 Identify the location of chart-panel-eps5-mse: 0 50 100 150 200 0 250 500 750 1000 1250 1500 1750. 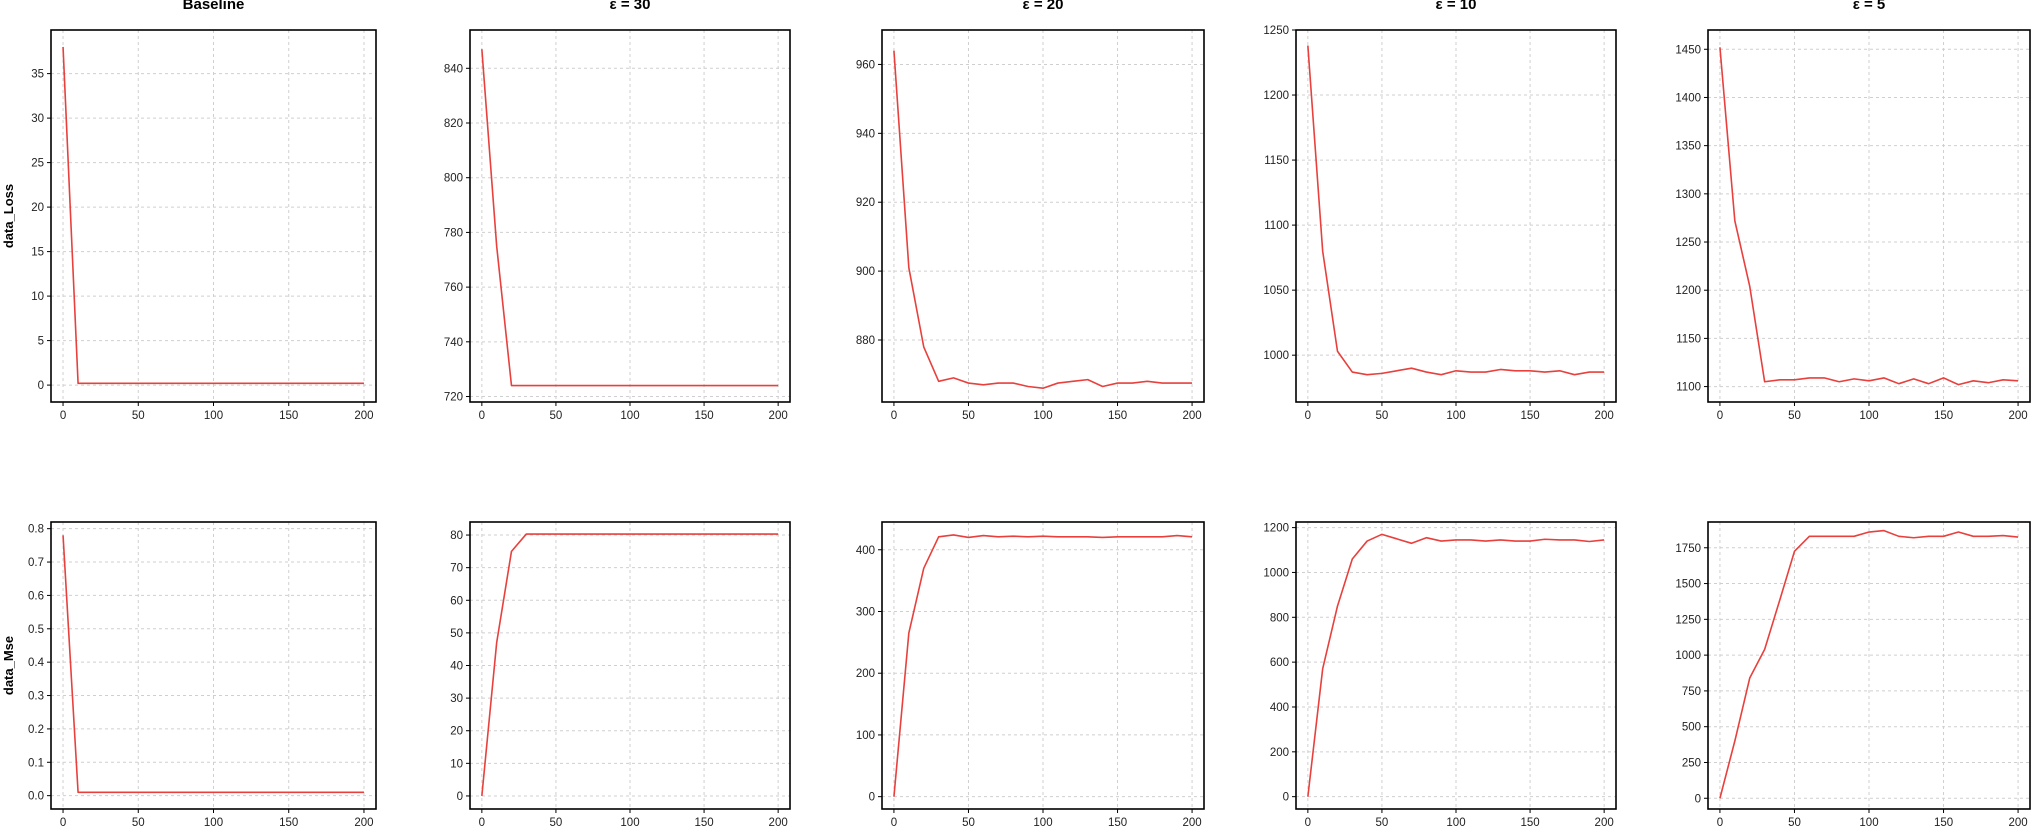
(1853, 675).